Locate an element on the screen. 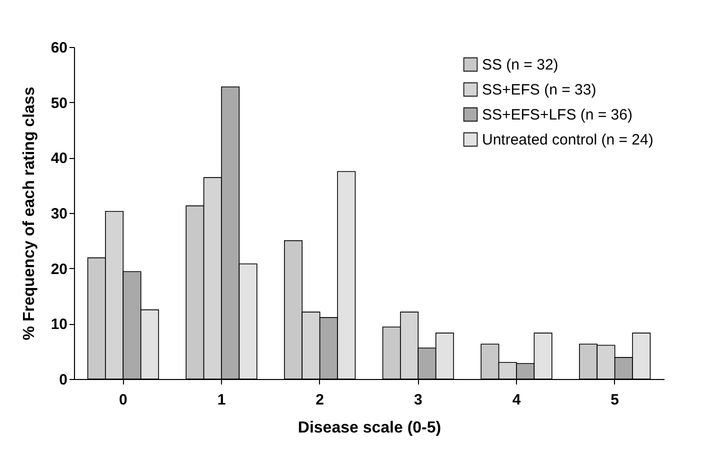 This screenshot has height=455, width=712. y-tick-label: 40 is located at coordinates (59, 159).